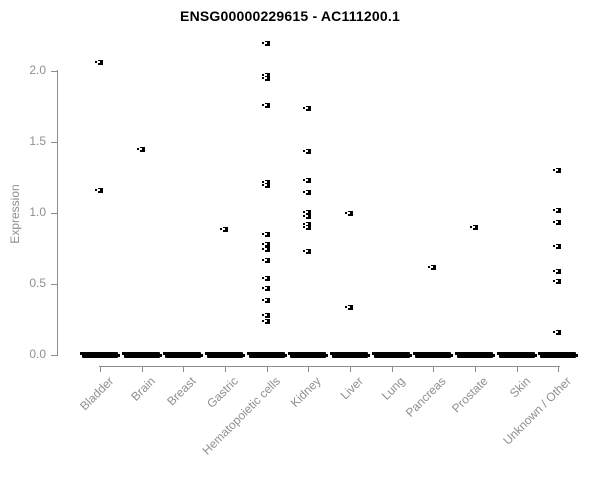 This screenshot has width=600, height=500. What do you see at coordinates (351, 388) in the screenshot?
I see `x-axis-category-label: Liver` at bounding box center [351, 388].